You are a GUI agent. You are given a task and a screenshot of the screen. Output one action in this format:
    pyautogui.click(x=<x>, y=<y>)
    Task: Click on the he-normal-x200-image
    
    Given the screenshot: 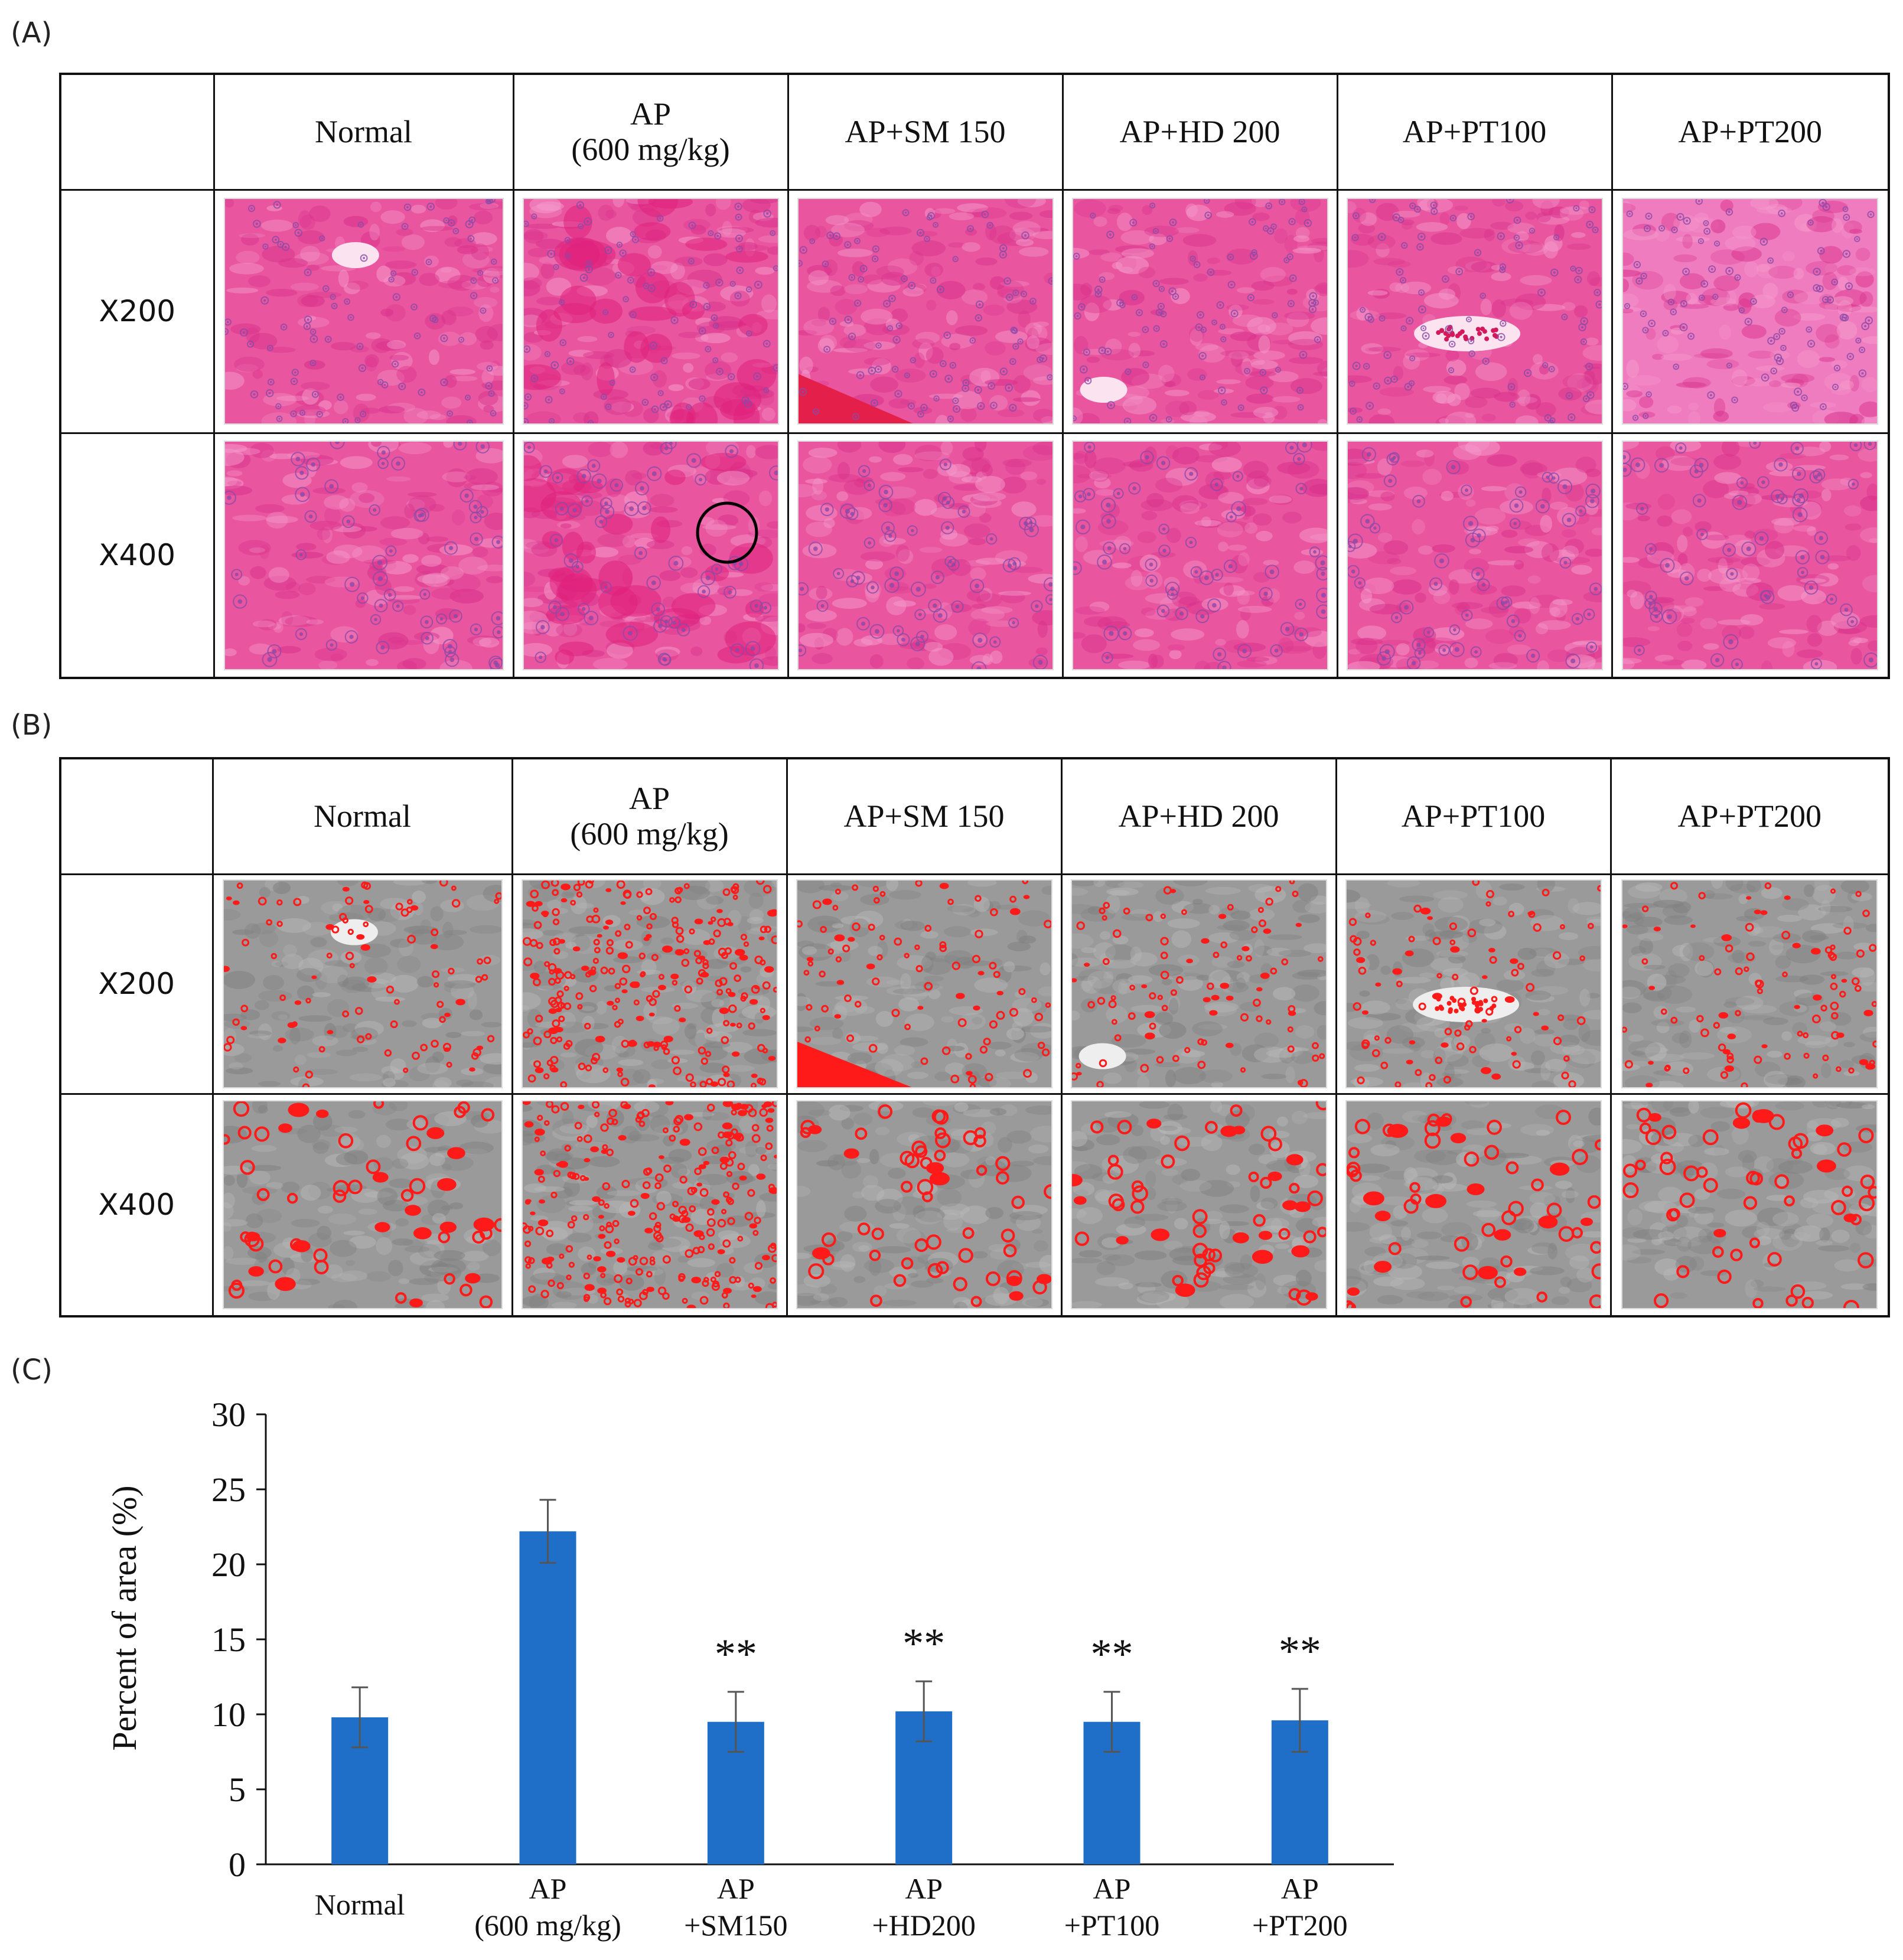 What is the action you would take?
    pyautogui.click(x=363, y=311)
    